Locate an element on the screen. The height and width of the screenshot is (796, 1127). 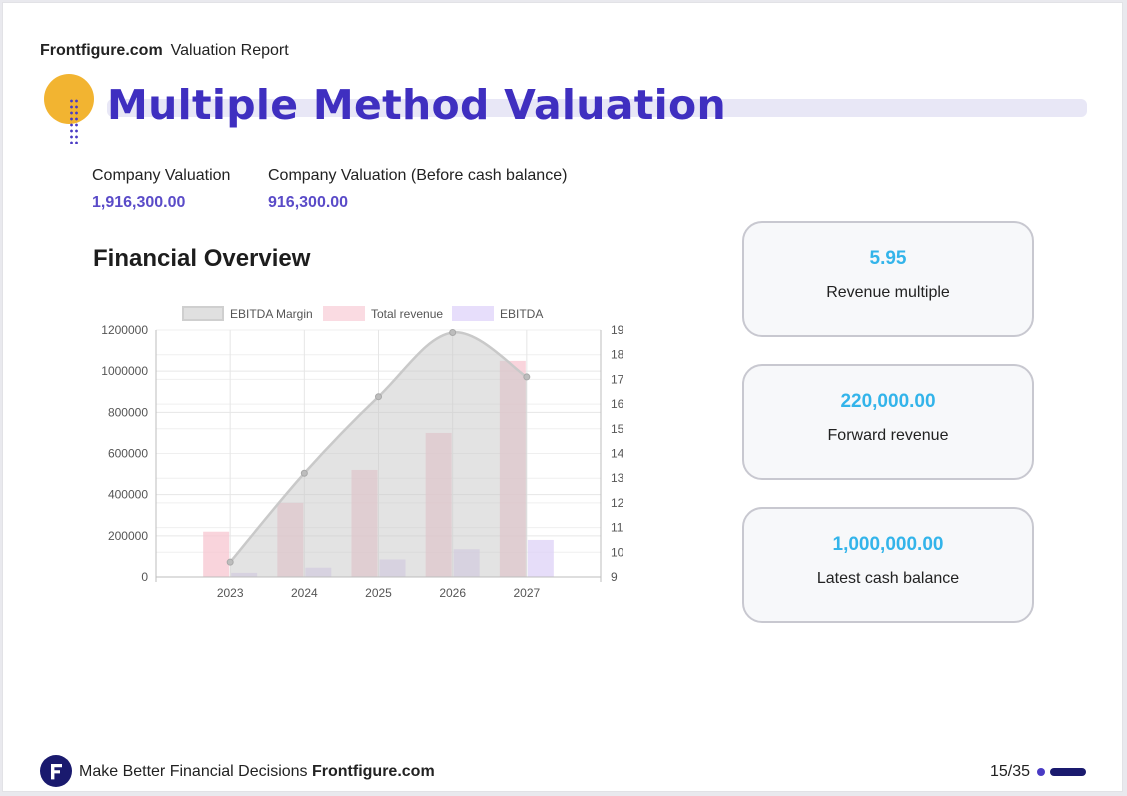
y-tick-right: 11 is located at coordinates (617, 528).